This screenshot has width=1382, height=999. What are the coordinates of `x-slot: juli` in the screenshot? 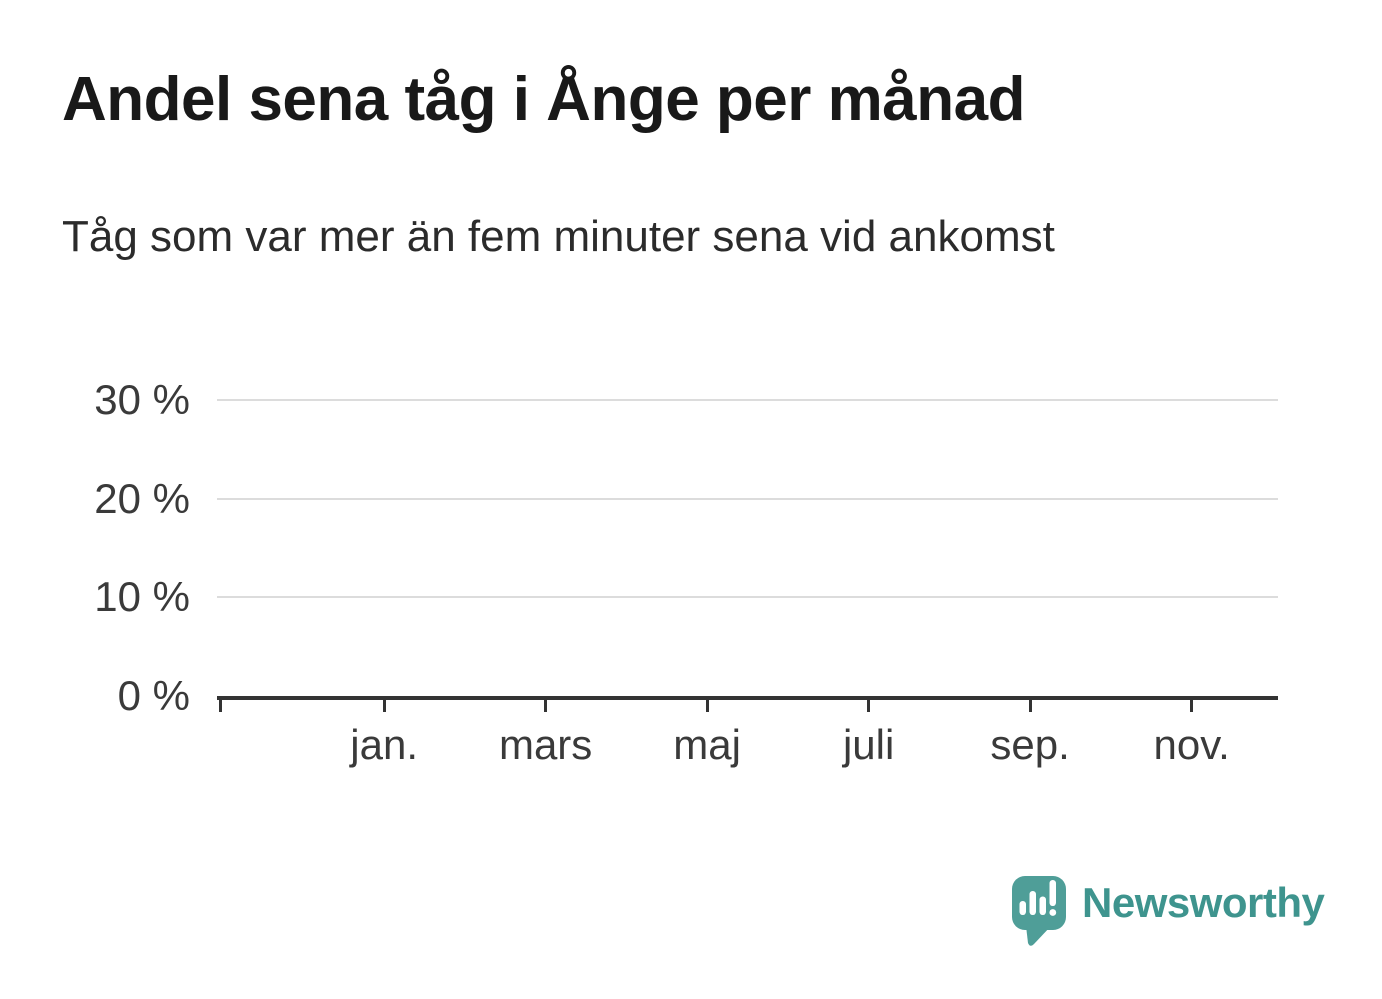 It's located at (868, 734).